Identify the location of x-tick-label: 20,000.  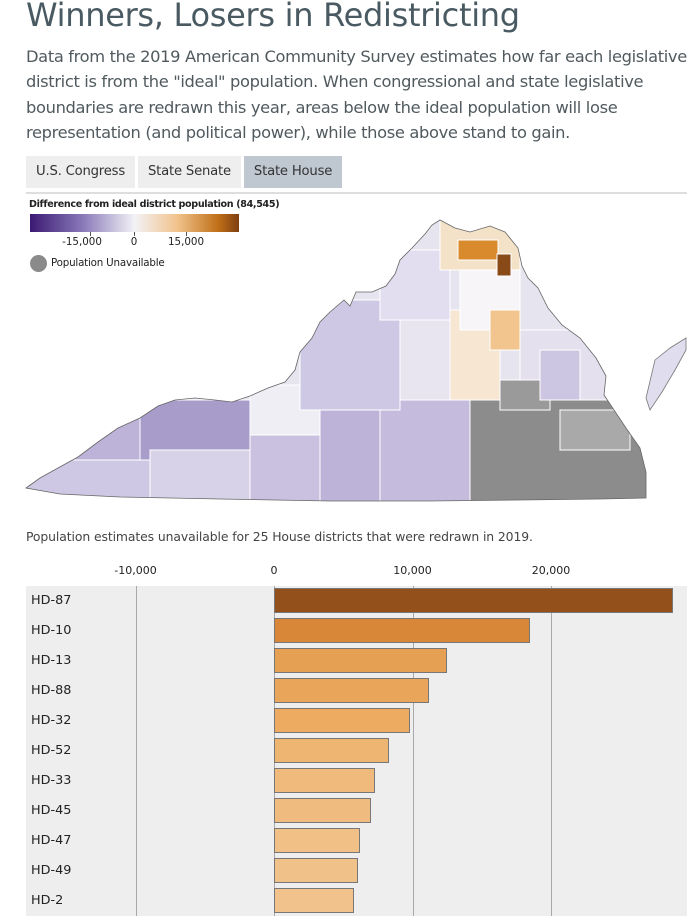
(551, 570).